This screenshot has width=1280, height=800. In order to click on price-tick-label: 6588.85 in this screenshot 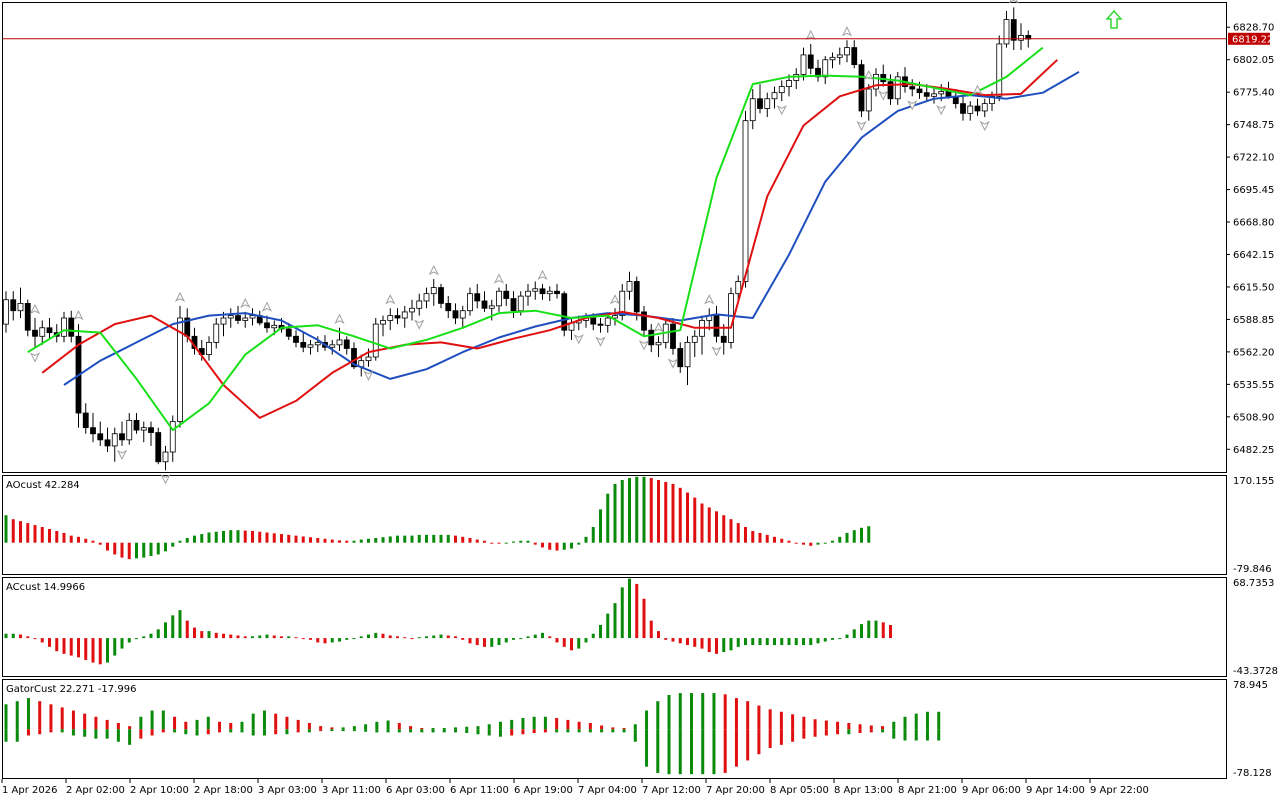, I will do `click(1253, 320)`.